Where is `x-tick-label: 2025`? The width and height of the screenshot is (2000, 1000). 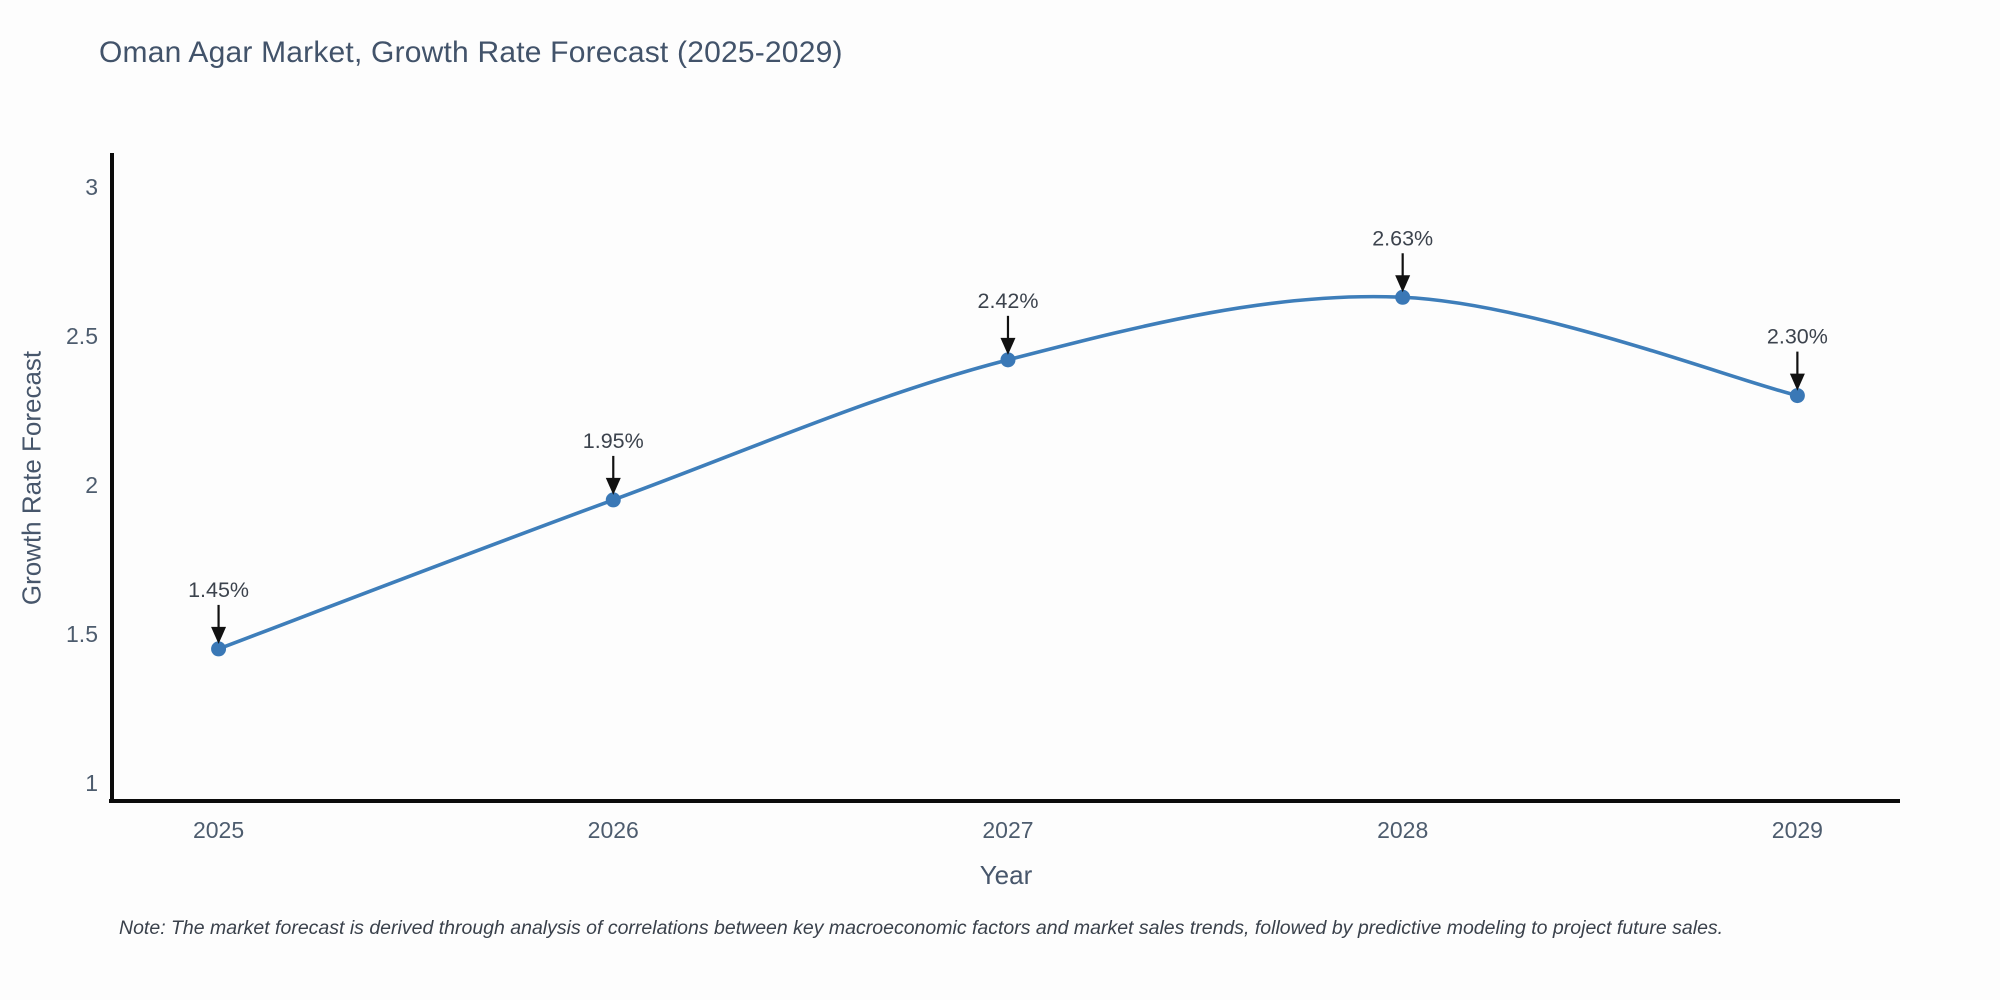 x-tick-label: 2025 is located at coordinates (218, 830).